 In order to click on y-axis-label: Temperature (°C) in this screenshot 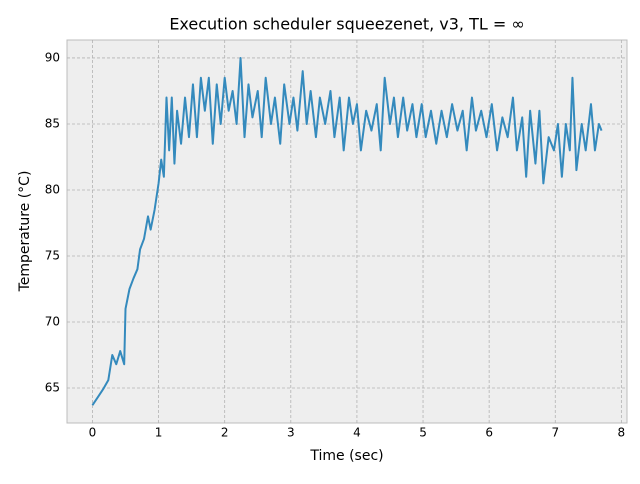, I will do `click(25, 232)`.